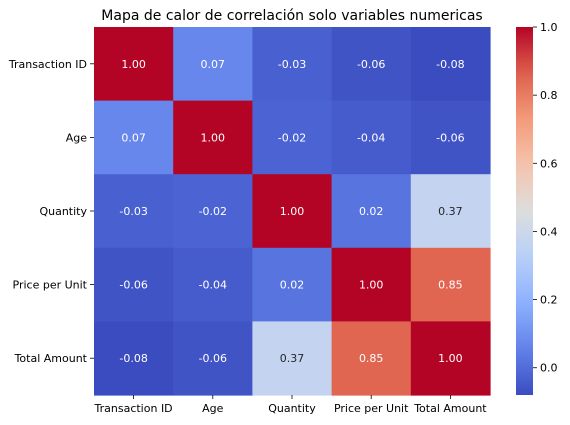 The width and height of the screenshot is (570, 425). I want to click on colorbar-tick-label: 0.4, so click(549, 231).